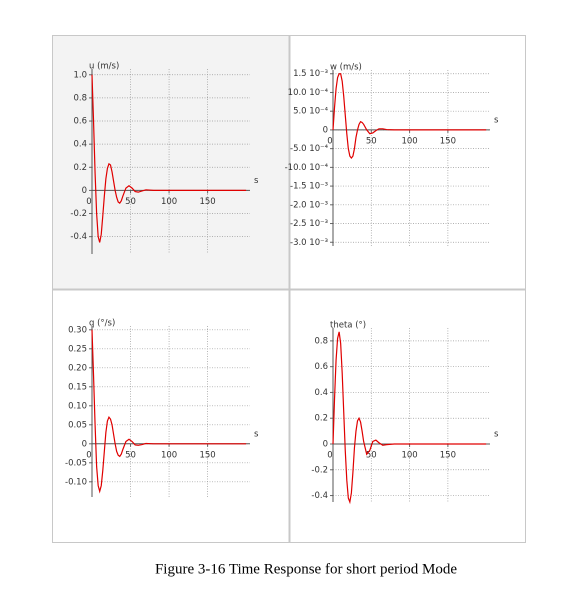 The width and height of the screenshot is (567, 602). Describe the element at coordinates (104, 67) in the screenshot. I see `y-axis-title: u (m/s)` at that location.